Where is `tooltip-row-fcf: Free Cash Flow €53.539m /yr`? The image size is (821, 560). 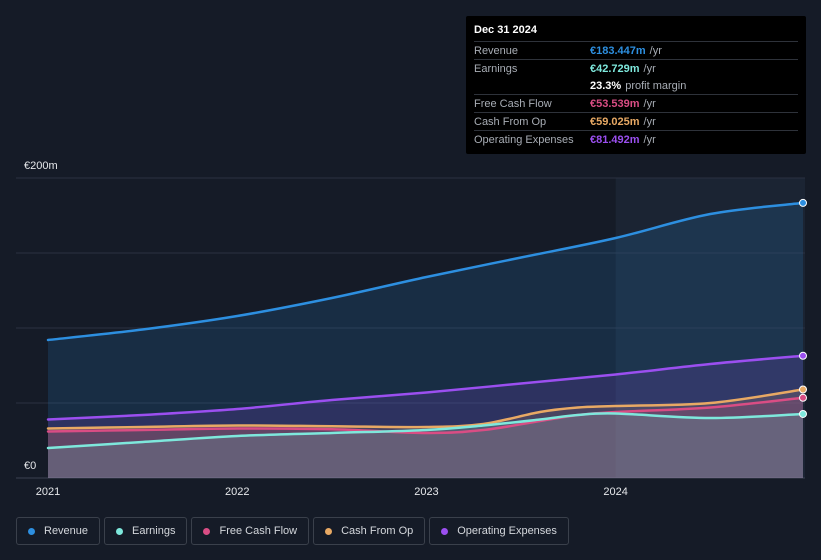 tooltip-row-fcf: Free Cash Flow €53.539m /yr is located at coordinates (636, 103).